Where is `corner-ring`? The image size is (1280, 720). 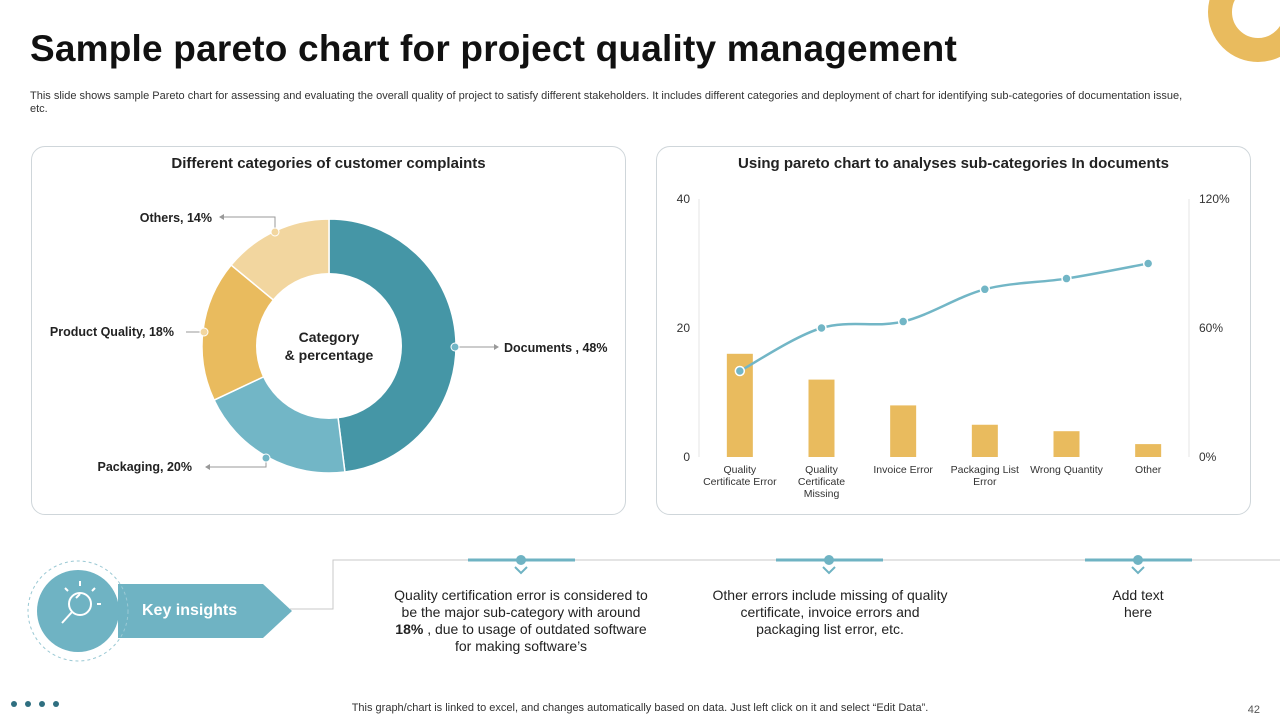 corner-ring is located at coordinates (1244, 31).